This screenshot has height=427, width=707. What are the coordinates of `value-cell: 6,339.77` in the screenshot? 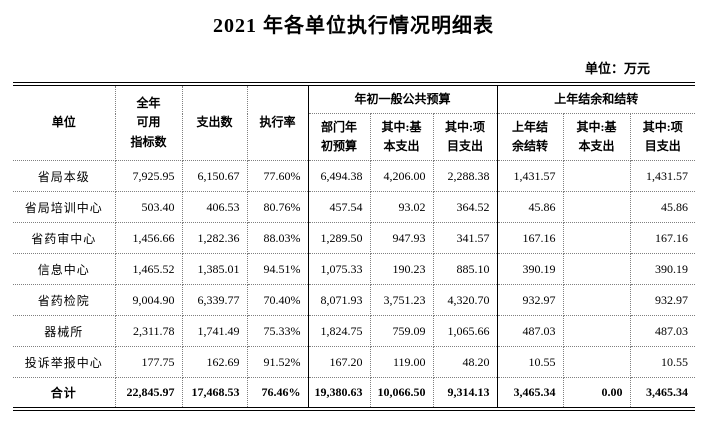 It's located at (215, 300).